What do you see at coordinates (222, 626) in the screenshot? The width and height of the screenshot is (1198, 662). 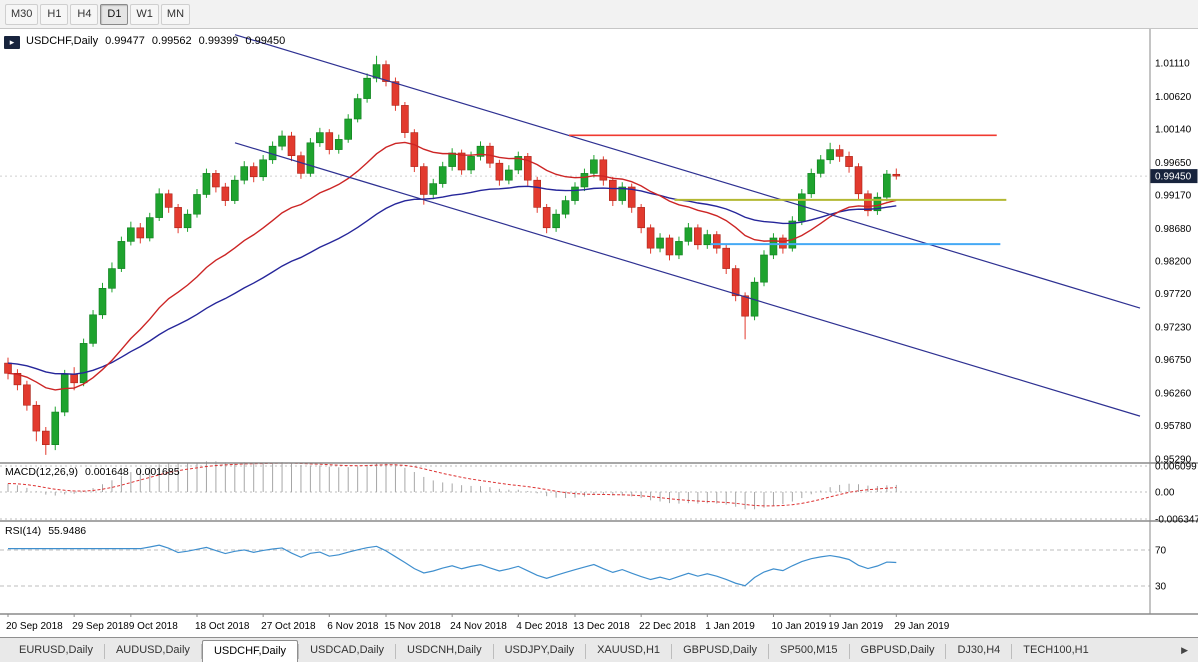 I see `date-axis-label: 18 Oct 2018` at bounding box center [222, 626].